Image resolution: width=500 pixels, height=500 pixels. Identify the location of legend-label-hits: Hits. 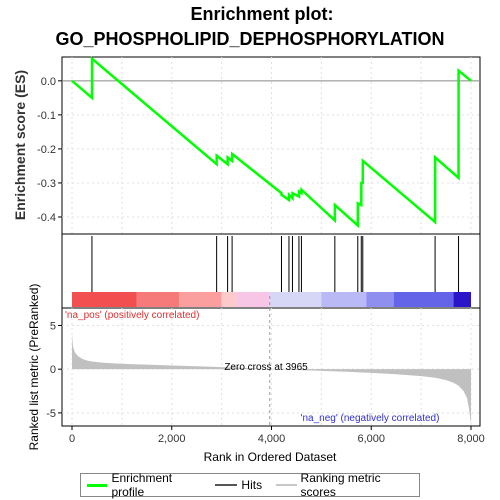
(251, 485).